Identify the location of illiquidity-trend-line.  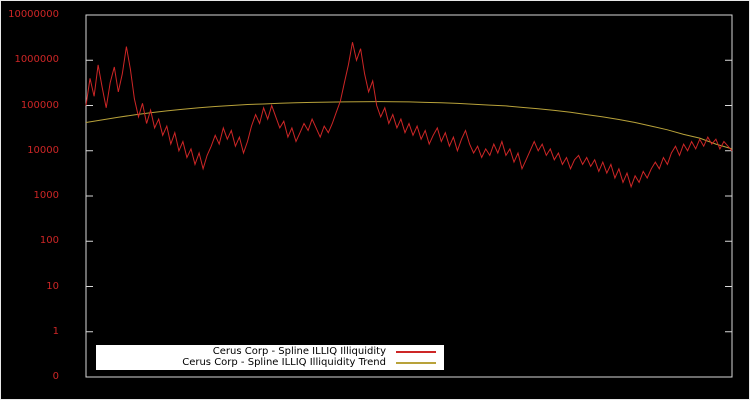
(409, 125).